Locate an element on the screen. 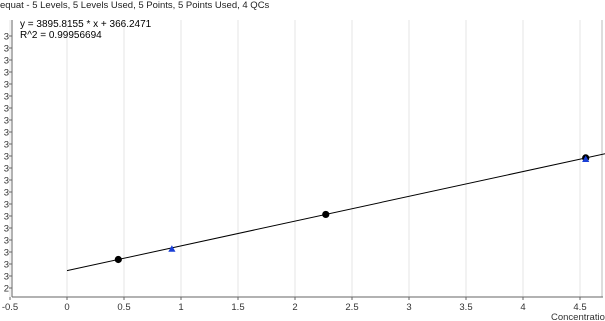 Image resolution: width=605 pixels, height=321 pixels. x-tick-label: 4 is located at coordinates (522, 307).